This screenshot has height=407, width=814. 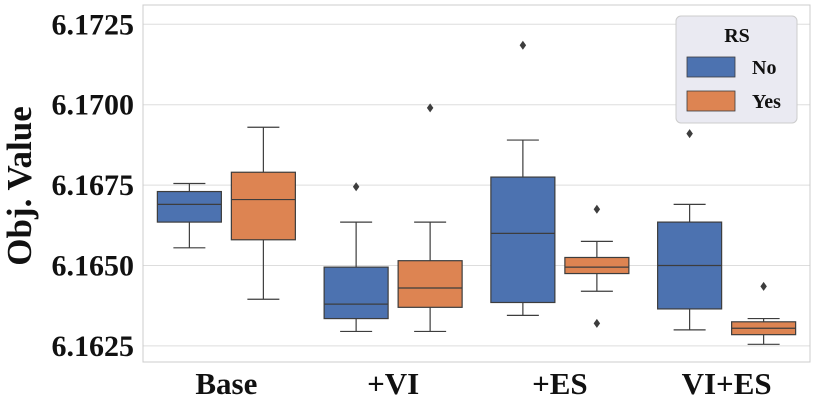 I want to click on box-base-yes, so click(x=263, y=213).